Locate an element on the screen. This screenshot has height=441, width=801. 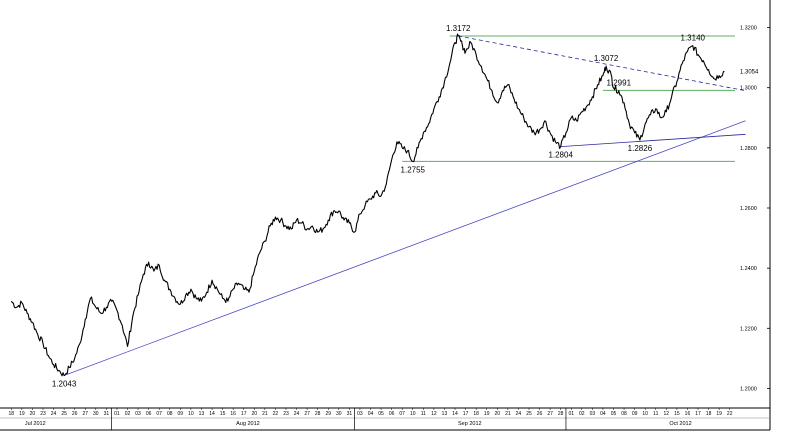
x-tick-label-52: 28 is located at coordinates (561, 414).